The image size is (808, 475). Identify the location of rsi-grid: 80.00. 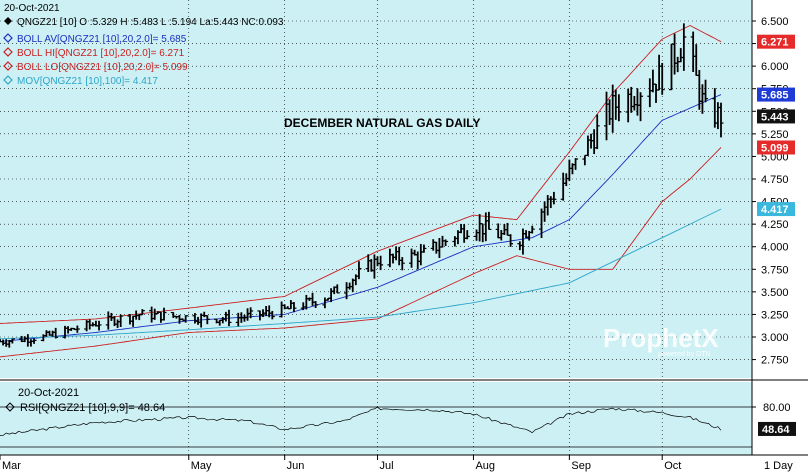
(395, 425).